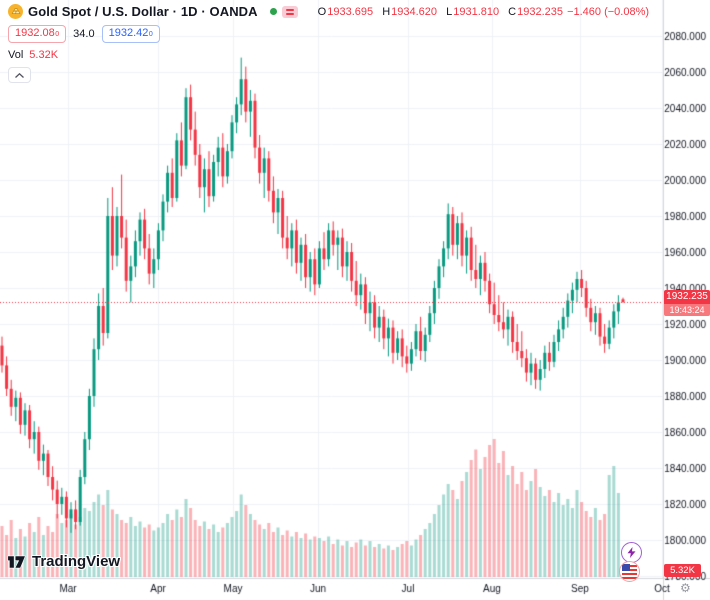  Describe the element at coordinates (386, 11) in the screenshot. I see `high-label: H` at that location.